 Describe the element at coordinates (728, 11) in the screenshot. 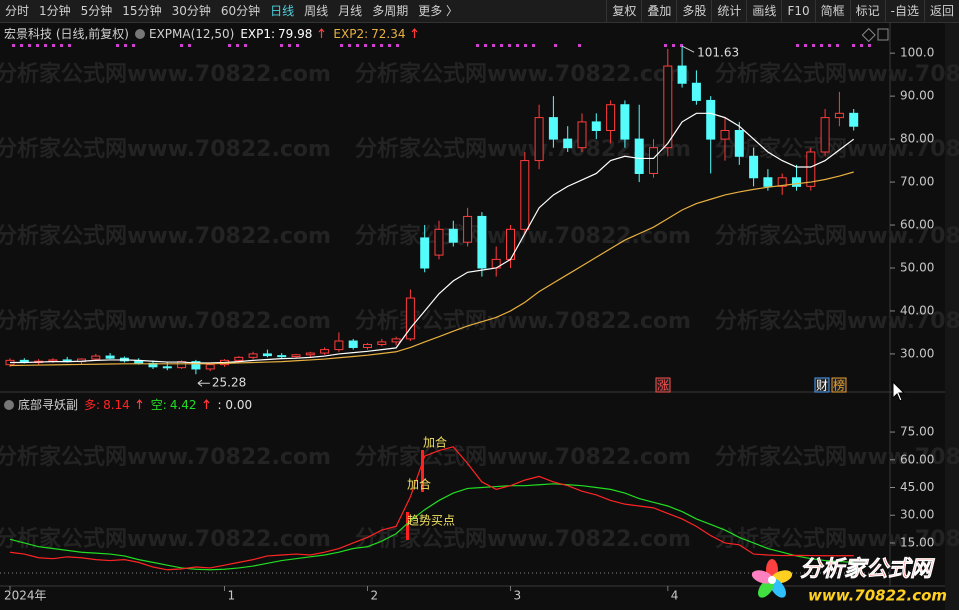

I see `tool-button: 统计` at that location.